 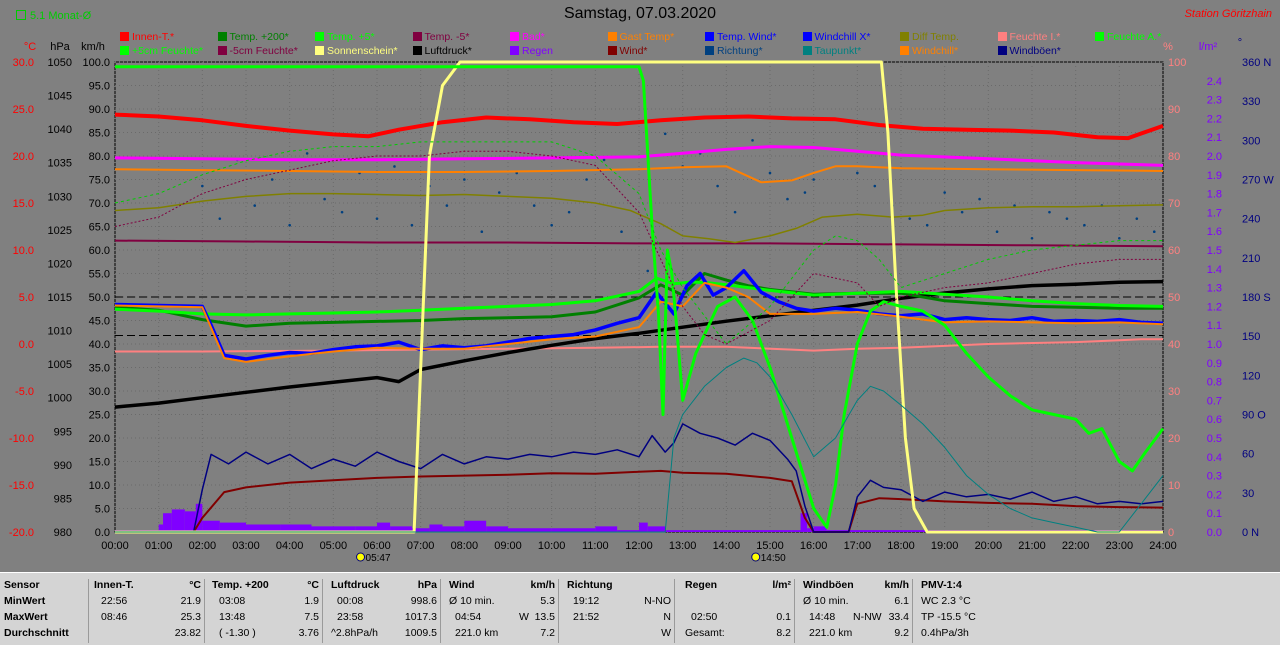 I want to click on luftdruck-avg-note: ^2.8hPa/h, so click(x=354, y=633).